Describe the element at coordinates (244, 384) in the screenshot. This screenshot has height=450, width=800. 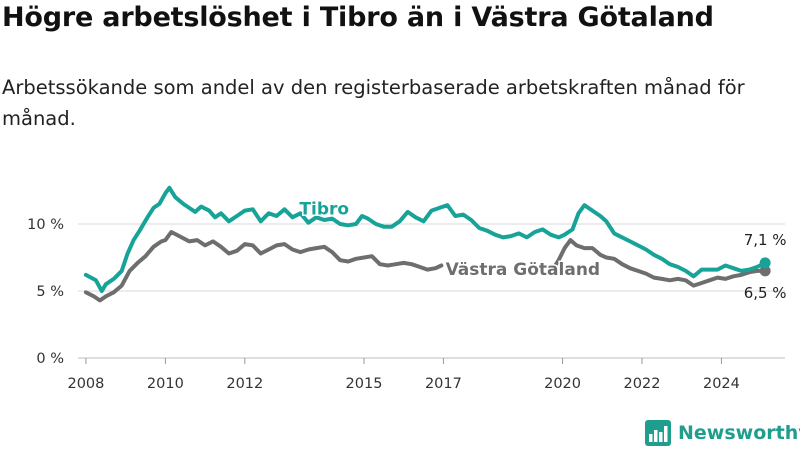
I see `x-tick-label: 2012` at that location.